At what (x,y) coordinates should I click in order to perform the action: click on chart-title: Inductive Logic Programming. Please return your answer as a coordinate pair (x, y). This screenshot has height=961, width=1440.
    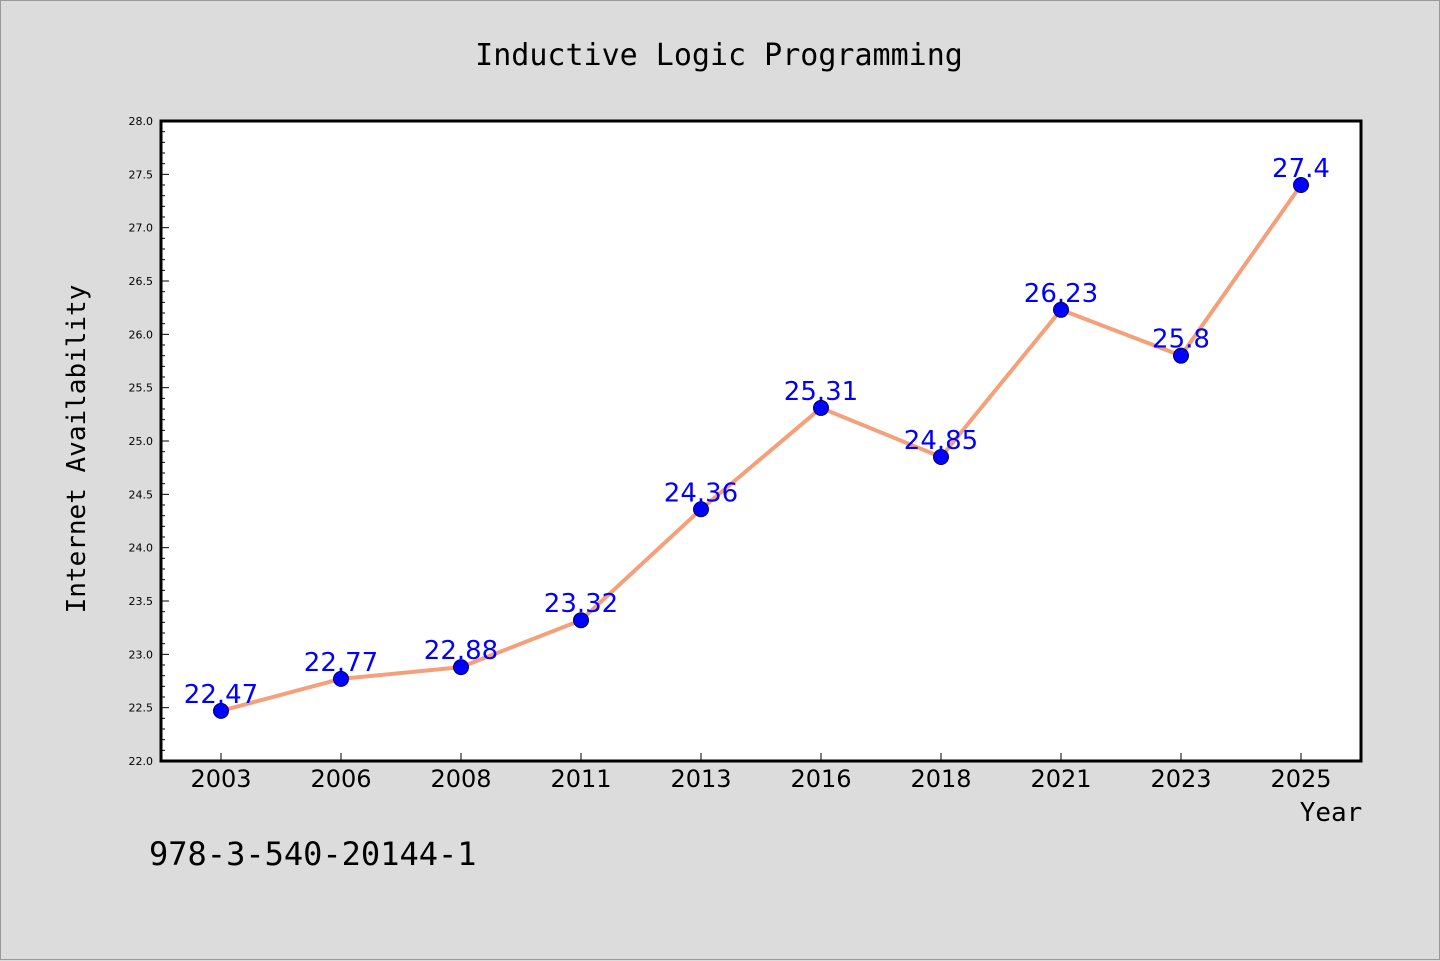
    Looking at the image, I should click on (719, 55).